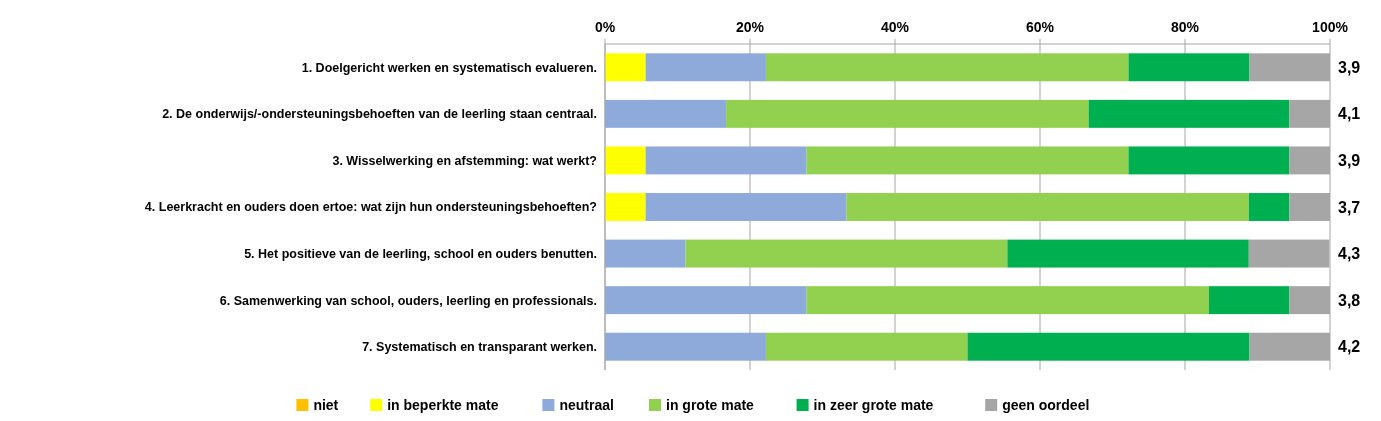 Image resolution: width=1381 pixels, height=421 pixels. Describe the element at coordinates (1330, 27) in the screenshot. I see `x-tick-label: 100%` at that location.